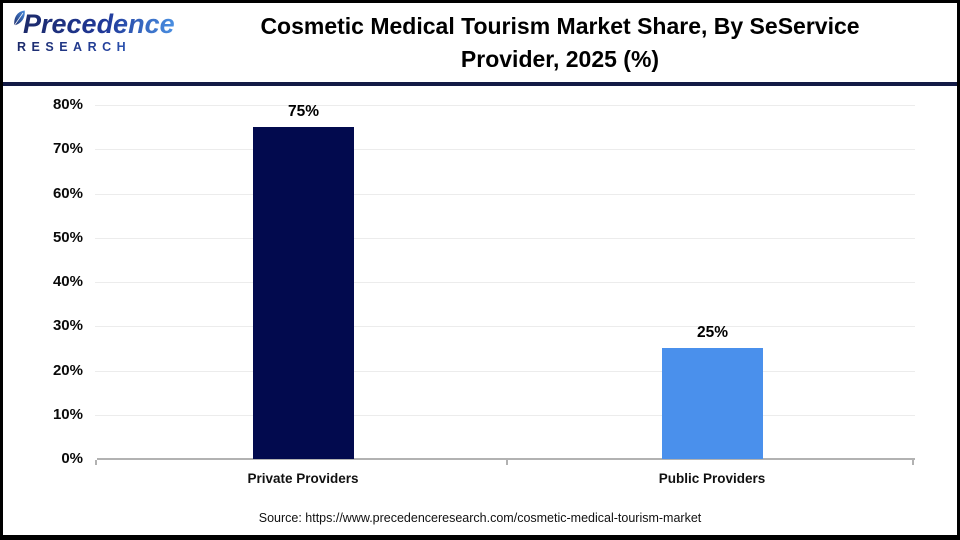 The width and height of the screenshot is (960, 540). Describe the element at coordinates (67, 326) in the screenshot. I see `y-tick-label: 30%` at that location.